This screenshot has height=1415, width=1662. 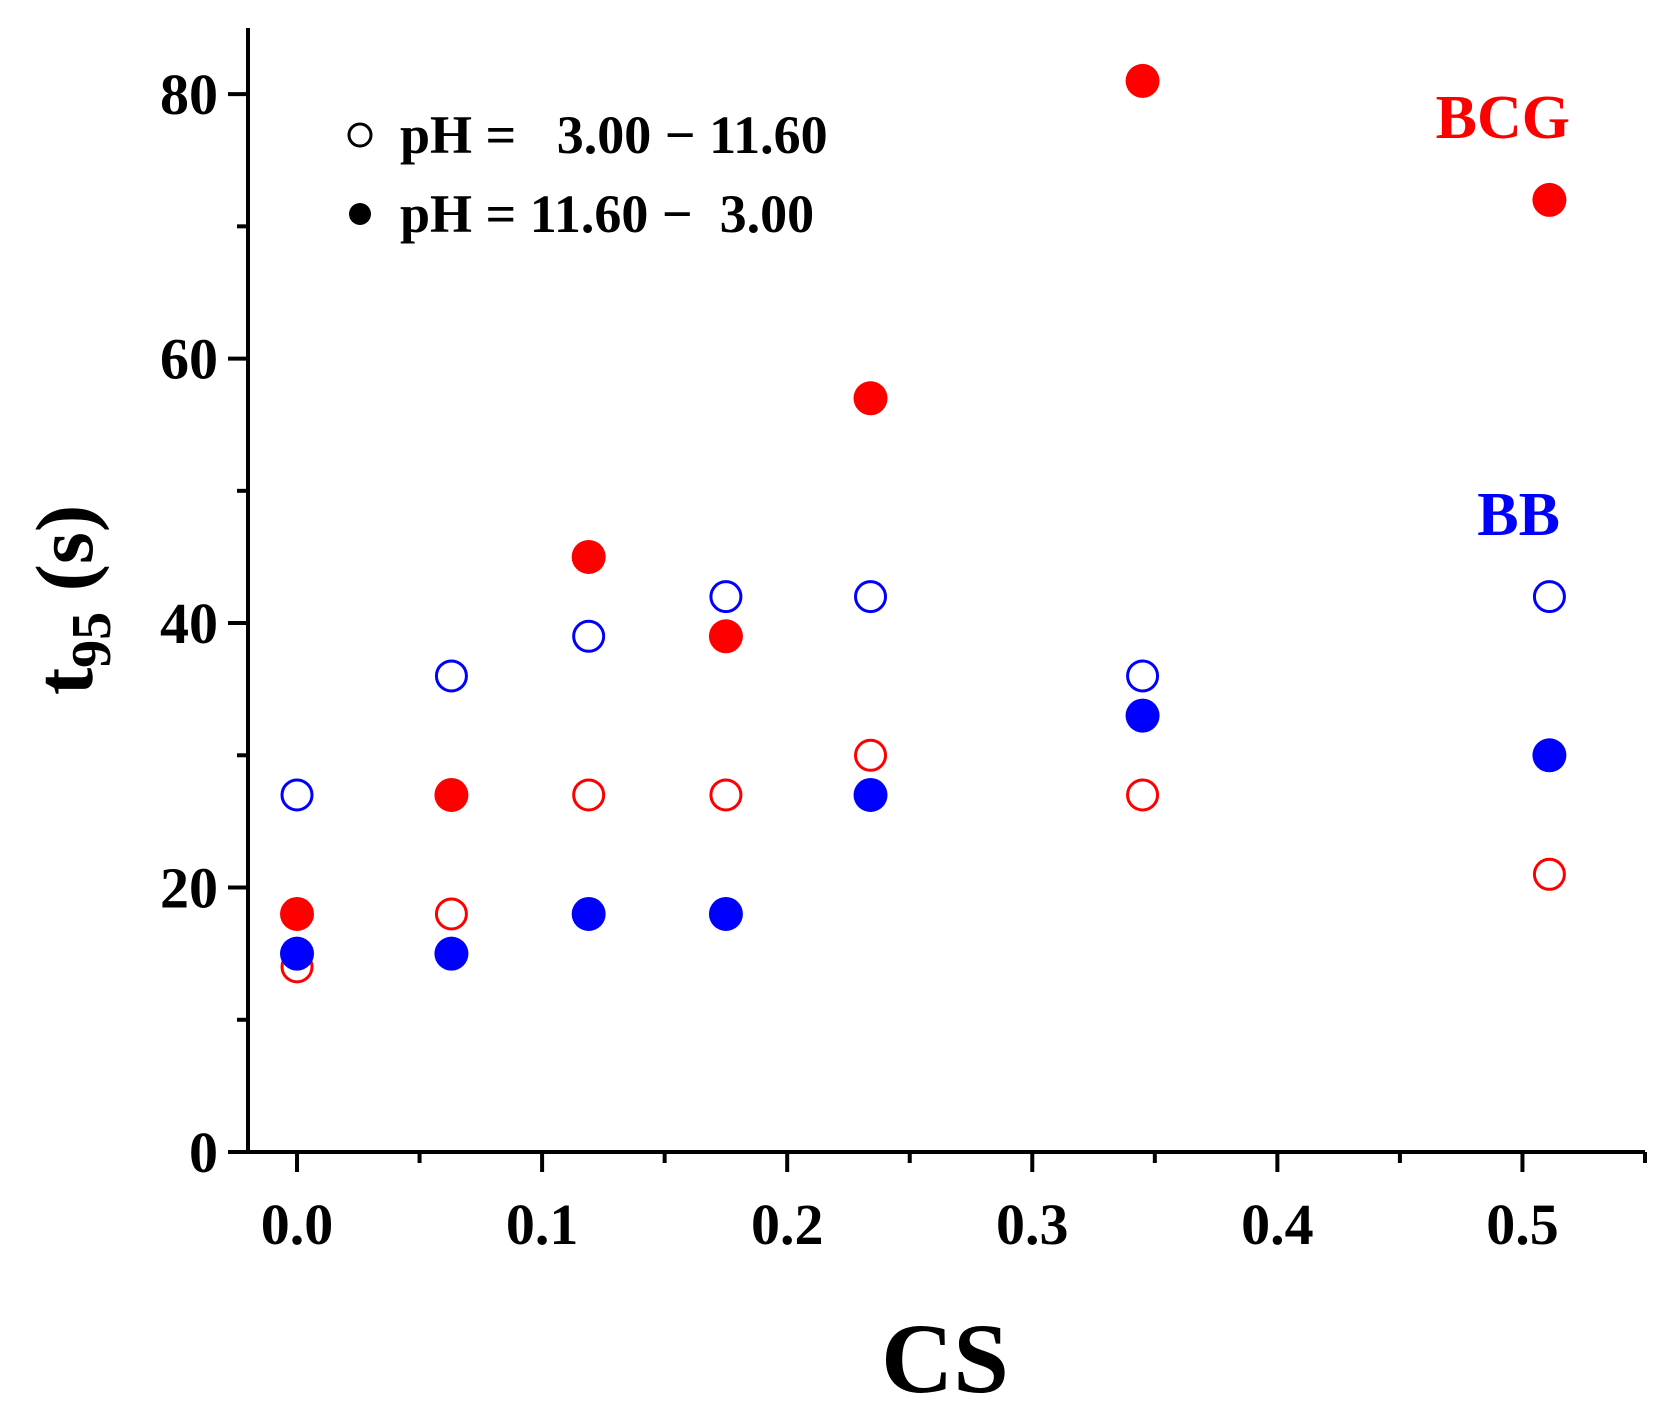 What do you see at coordinates (189, 623) in the screenshot?
I see `y-tick-label: 40` at bounding box center [189, 623].